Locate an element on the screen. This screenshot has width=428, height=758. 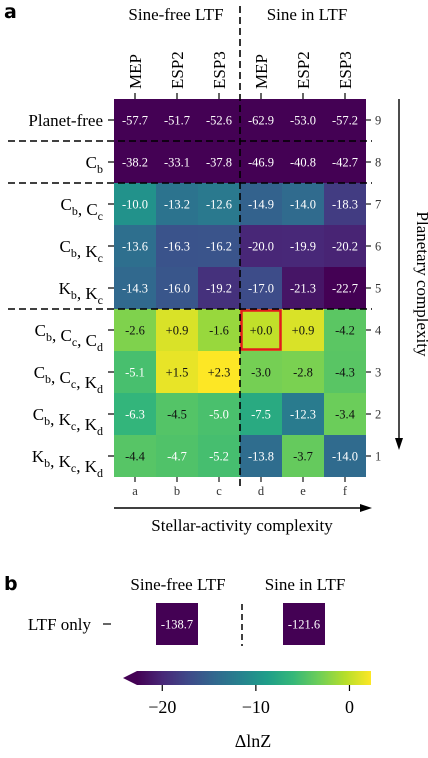
b-group-label-sine-free: Sine-free LTF is located at coordinates (177, 584).